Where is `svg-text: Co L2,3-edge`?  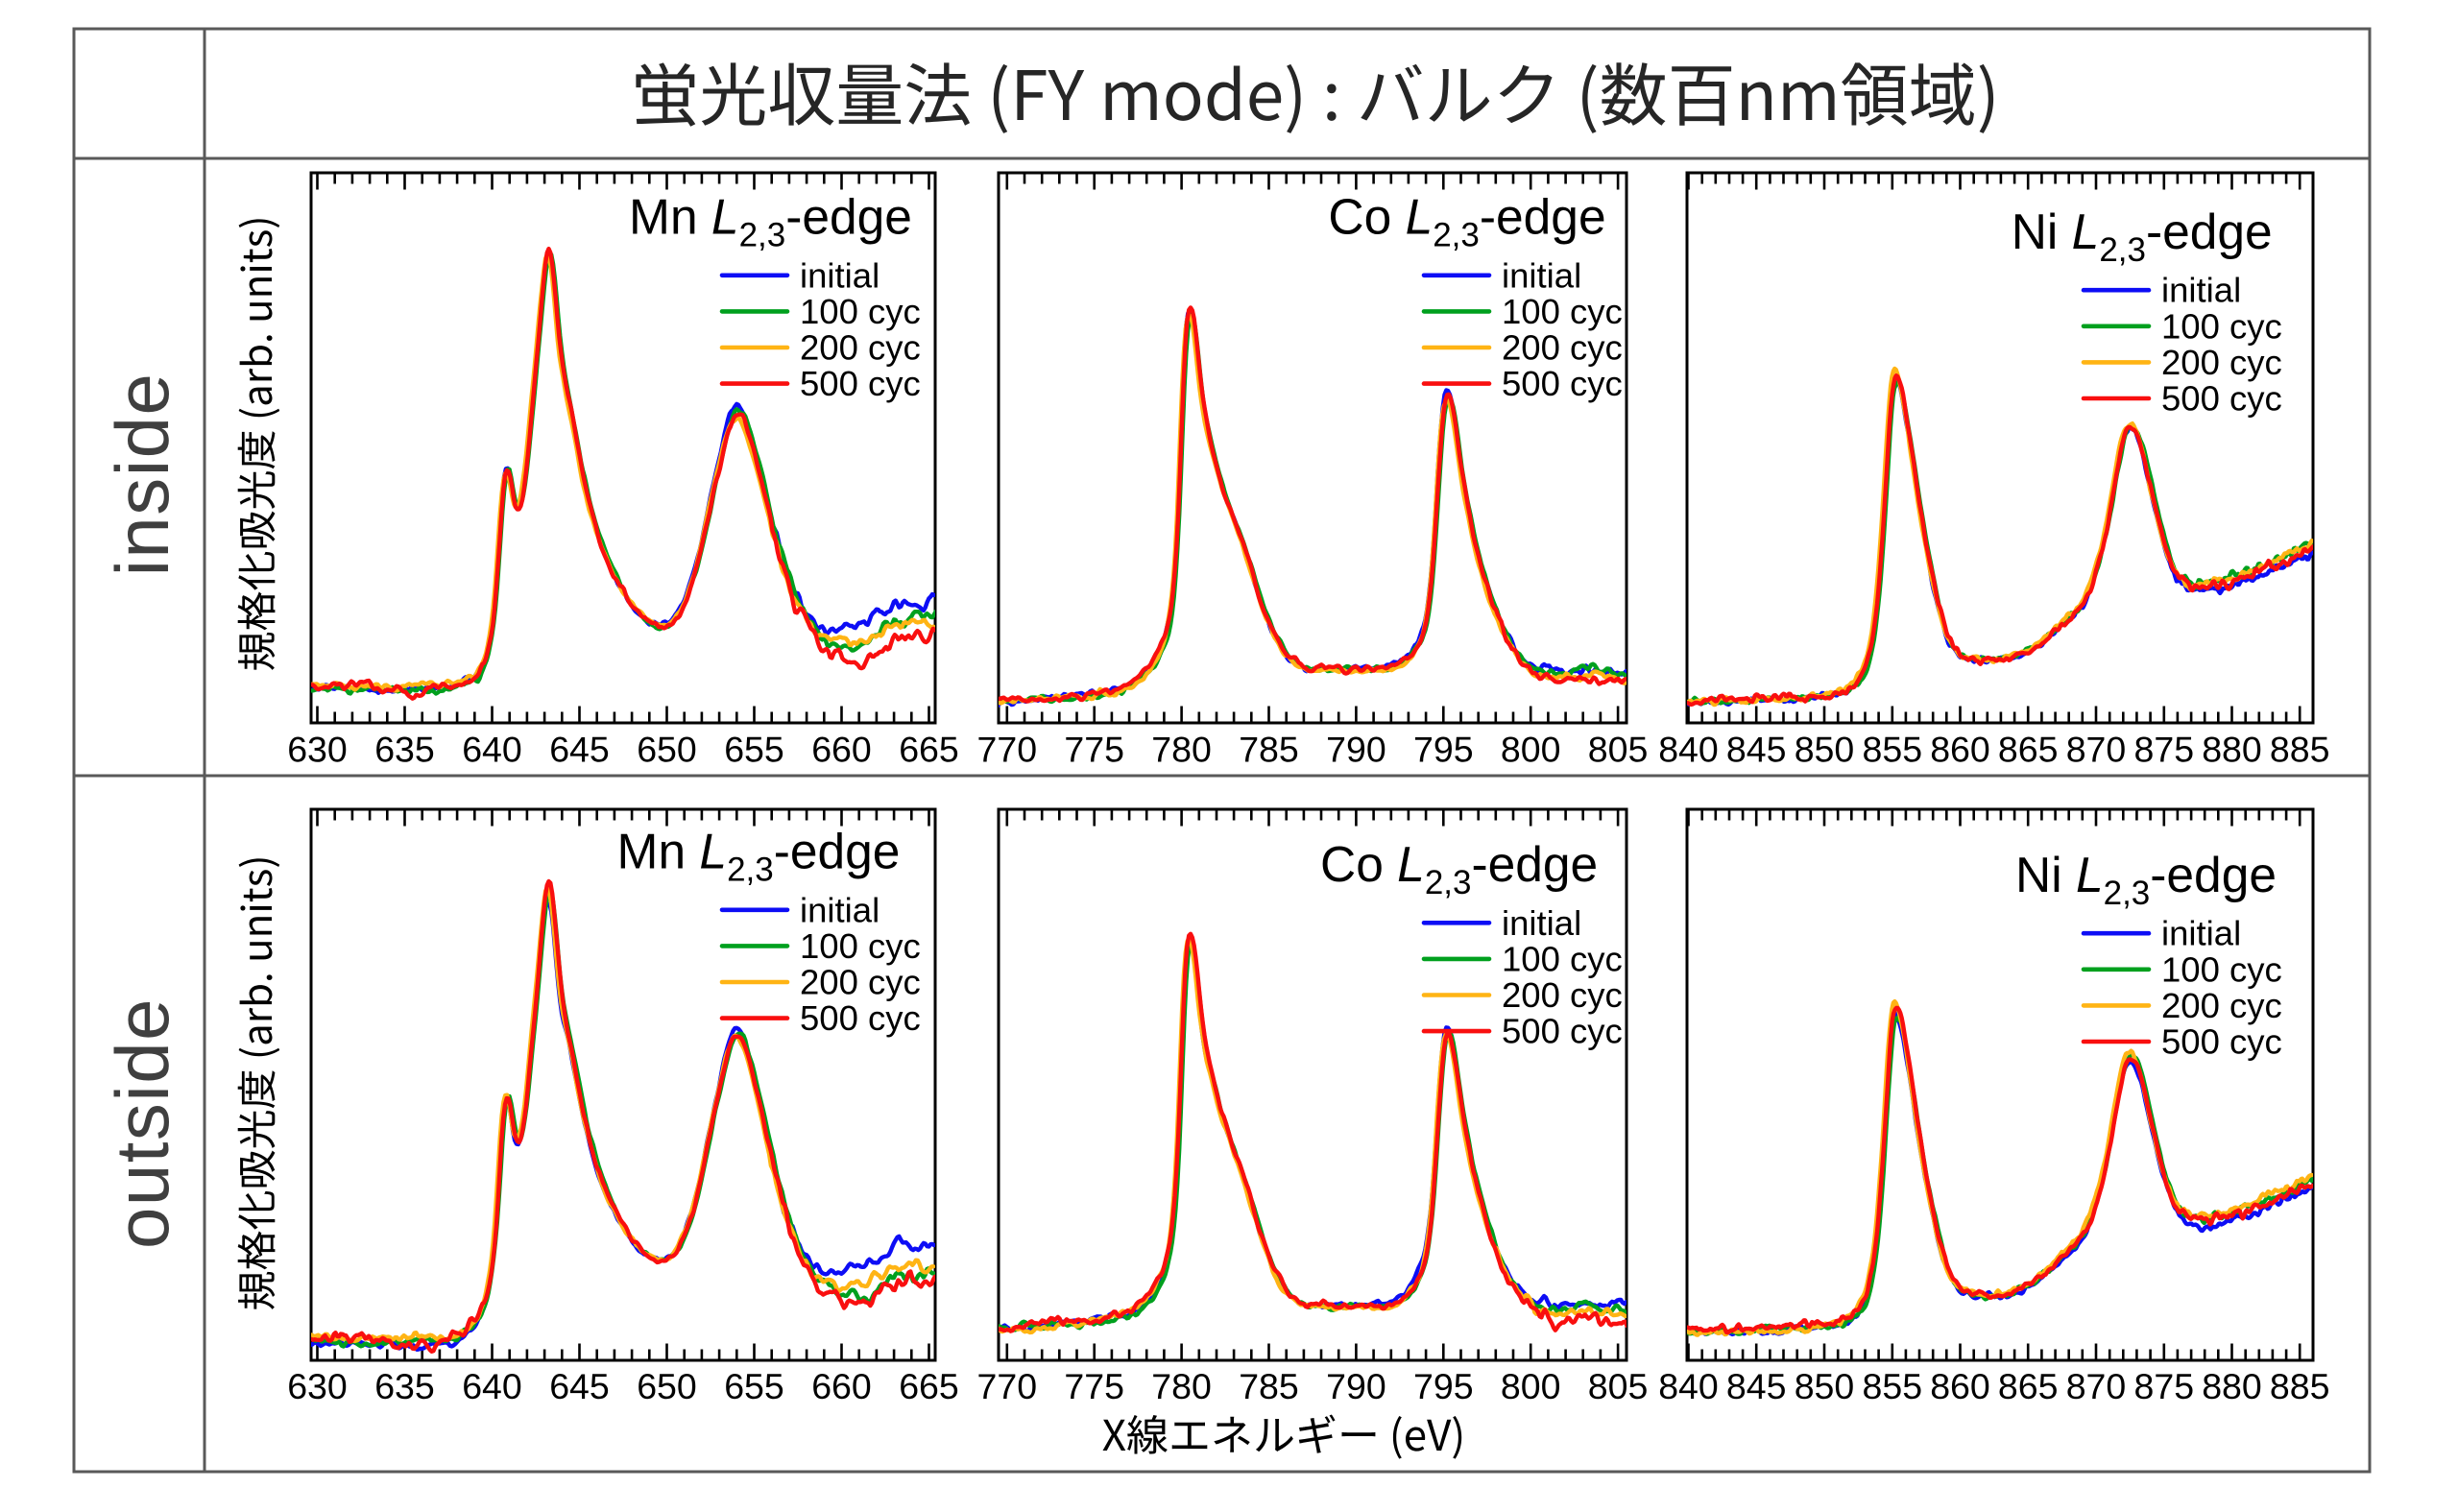
svg-text: Co L2,3-edge is located at coordinates (1459, 869).